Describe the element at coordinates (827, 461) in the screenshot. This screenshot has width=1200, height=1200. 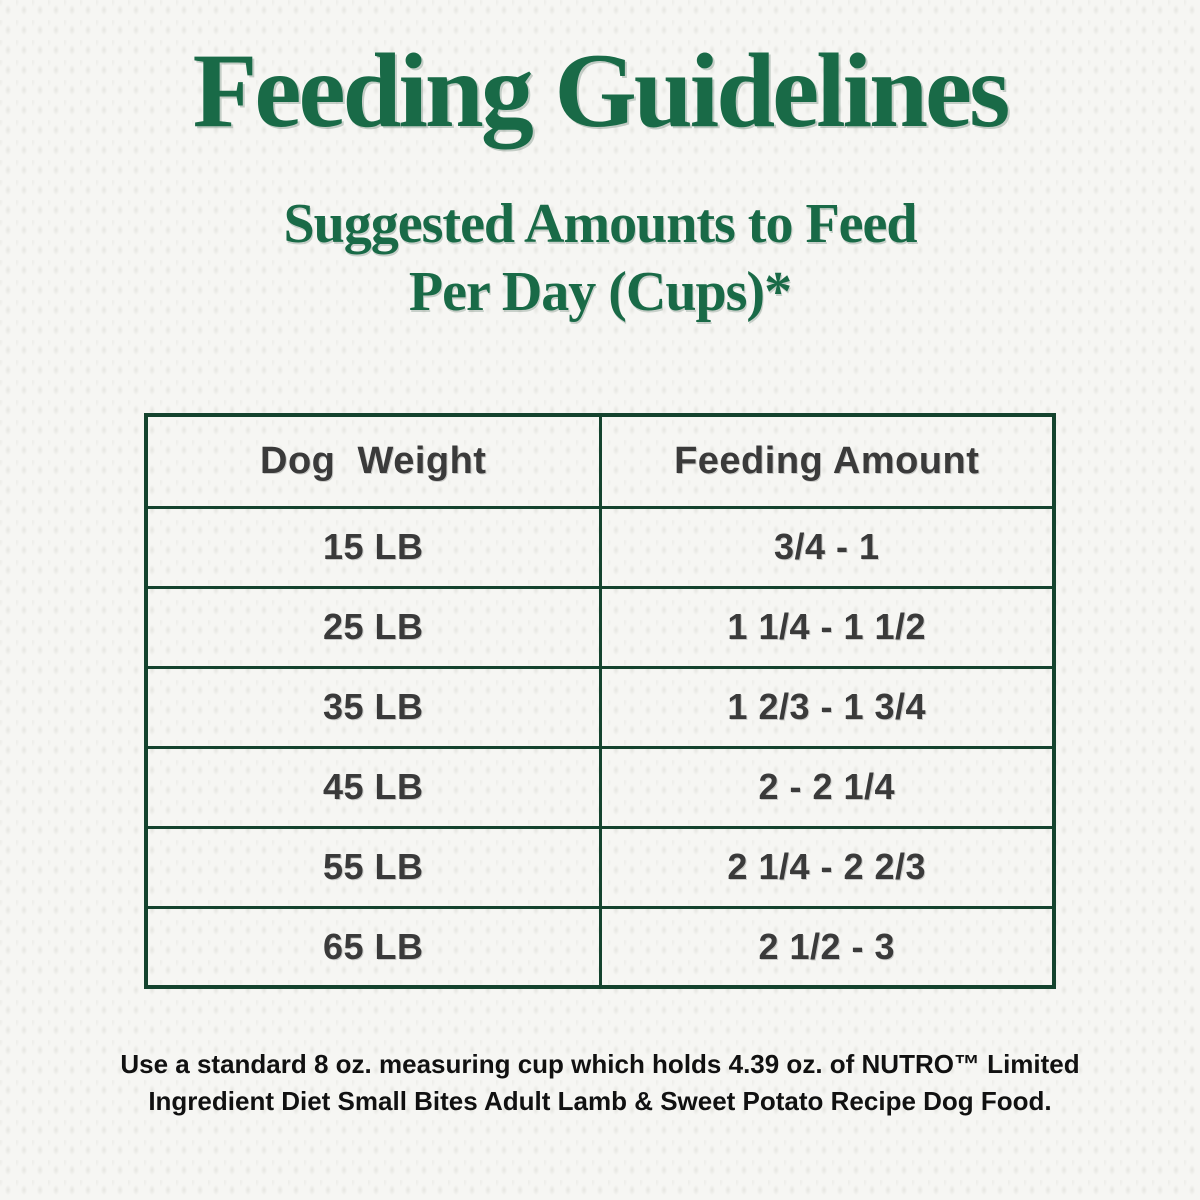
I see `column-header-feeding-amount: Feeding Amount` at that location.